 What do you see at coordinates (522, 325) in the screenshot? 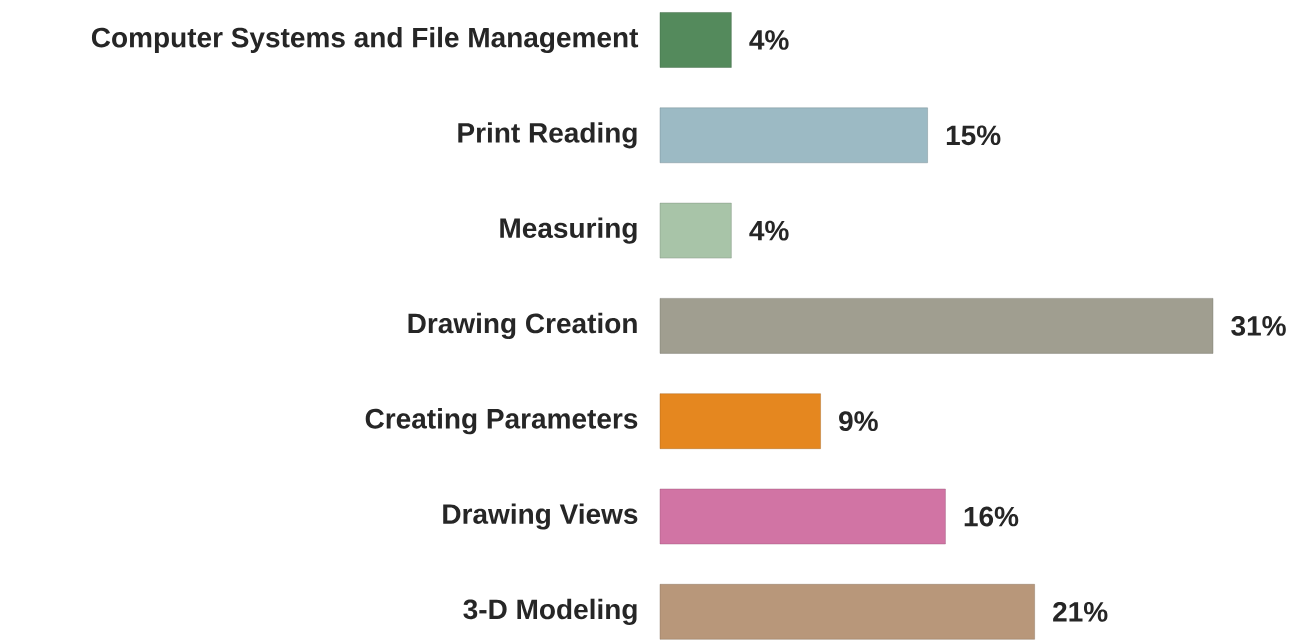
I see `y-tick-label: Drawing Creation` at bounding box center [522, 325].